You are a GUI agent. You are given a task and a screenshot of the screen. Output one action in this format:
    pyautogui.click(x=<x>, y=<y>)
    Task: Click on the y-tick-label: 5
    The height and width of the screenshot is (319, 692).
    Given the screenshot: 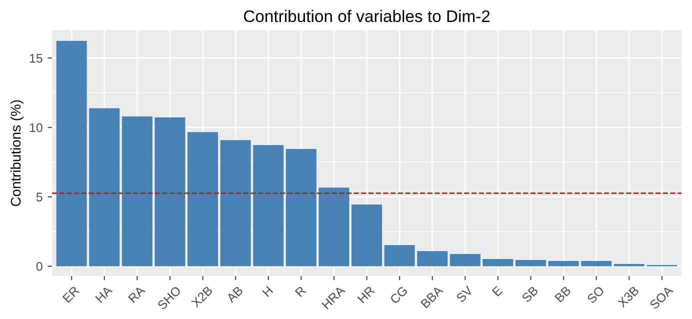 What is the action you would take?
    pyautogui.click(x=39, y=197)
    